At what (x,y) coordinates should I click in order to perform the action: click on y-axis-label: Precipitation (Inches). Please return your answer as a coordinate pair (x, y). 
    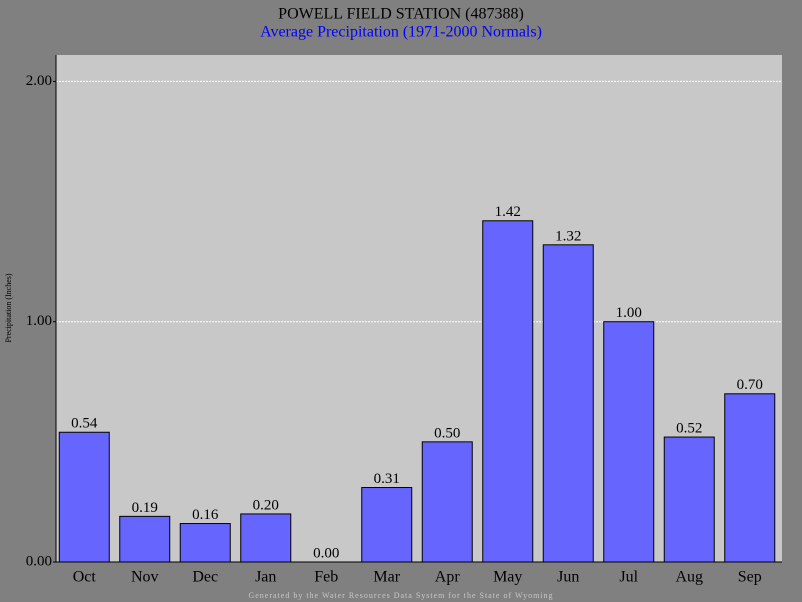
    Looking at the image, I should click on (8, 307).